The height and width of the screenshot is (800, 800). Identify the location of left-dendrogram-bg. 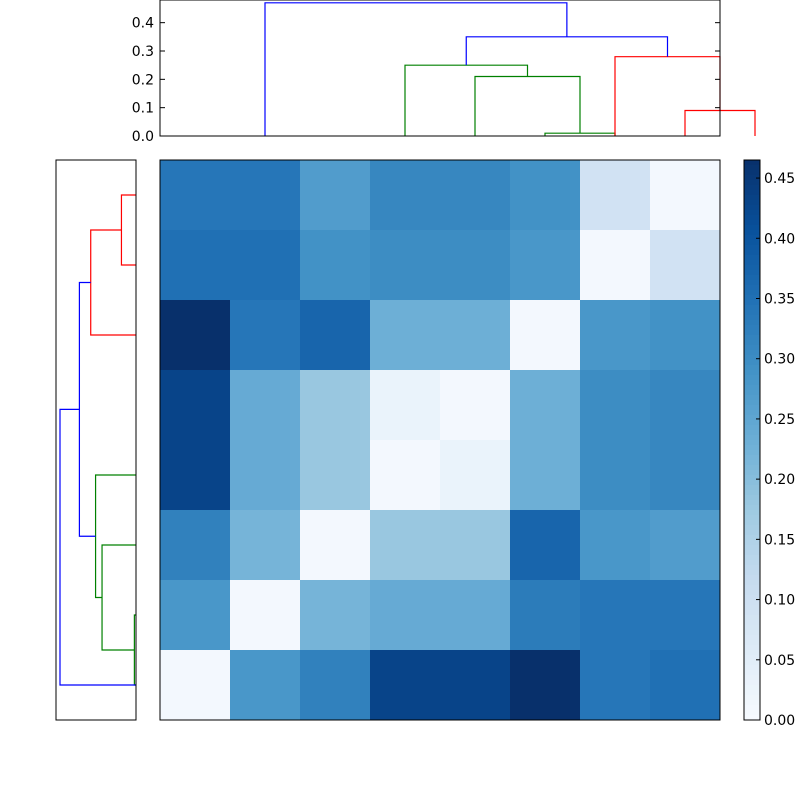
(96, 440).